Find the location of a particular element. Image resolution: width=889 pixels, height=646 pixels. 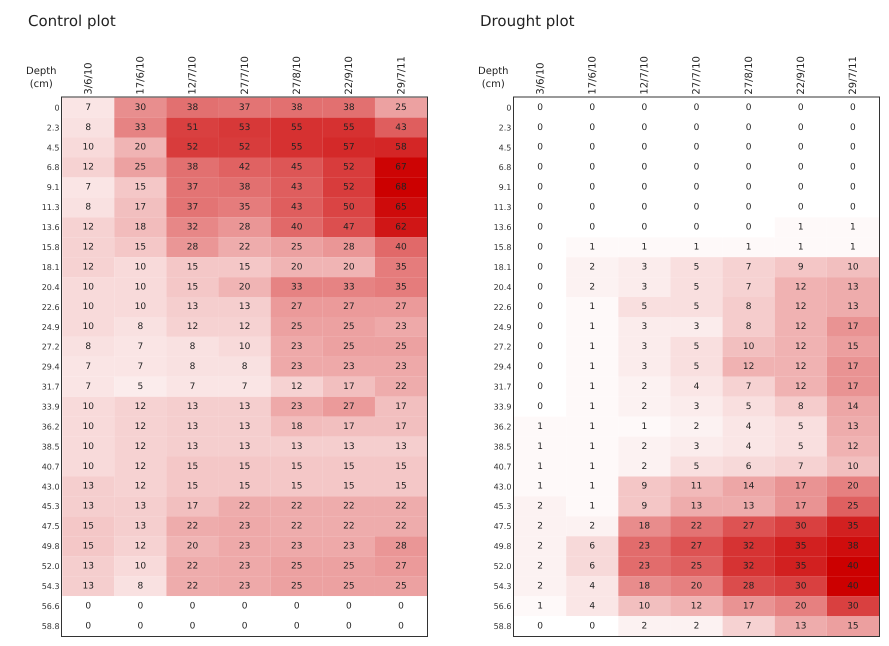

y-tick-label: 45.3 is located at coordinates (503, 507).